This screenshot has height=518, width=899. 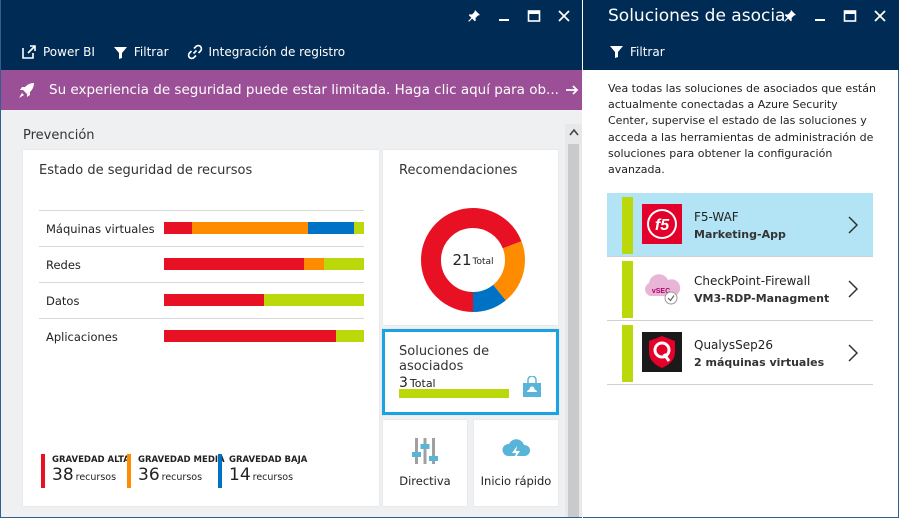 What do you see at coordinates (454, 393) in the screenshot?
I see `partner-health-bar` at bounding box center [454, 393].